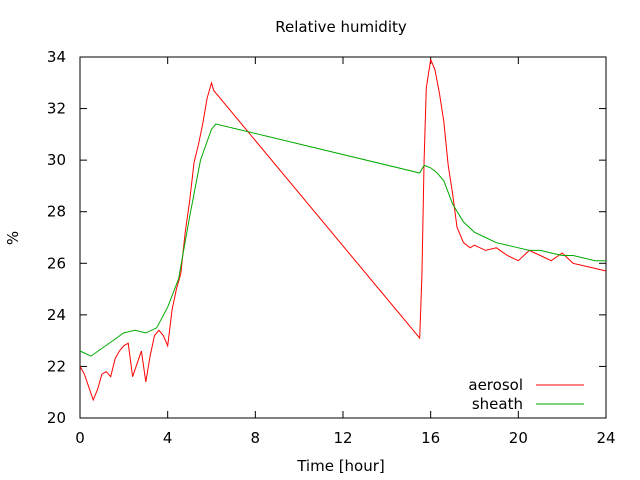  What do you see at coordinates (518, 438) in the screenshot?
I see `x-tick-label: 20` at bounding box center [518, 438].